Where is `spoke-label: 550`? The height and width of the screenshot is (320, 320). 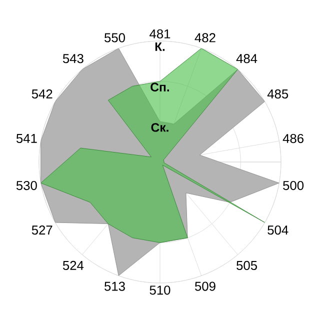 spoke-label: 550 is located at coordinates (114, 37).